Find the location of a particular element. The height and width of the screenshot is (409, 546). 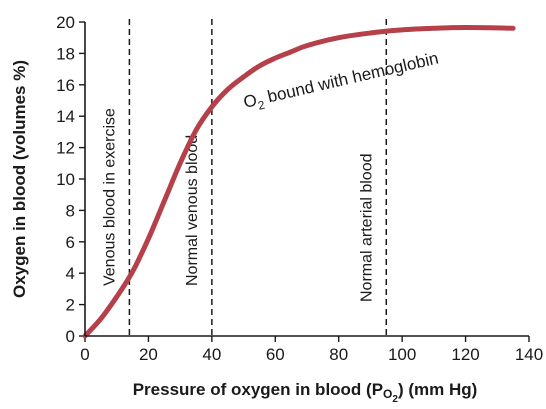

y-axis-title: Oxygen in blood (volumes %) is located at coordinates (19, 179).